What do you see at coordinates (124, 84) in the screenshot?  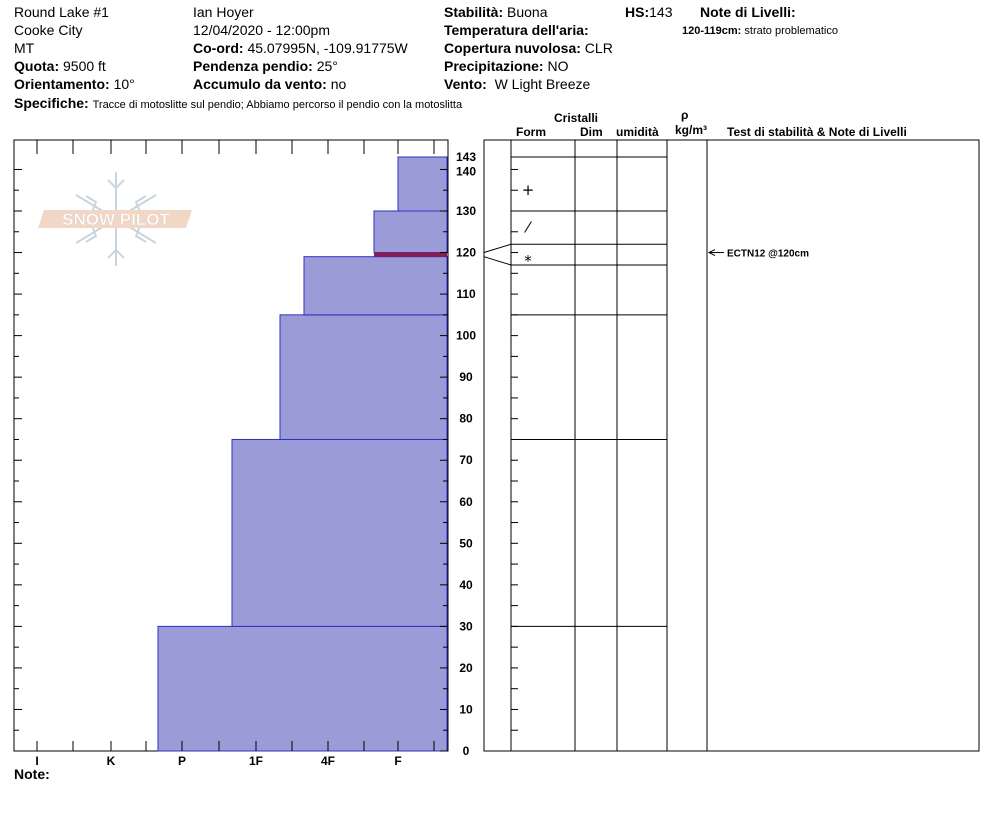 I see `aspect-value: 10°` at bounding box center [124, 84].